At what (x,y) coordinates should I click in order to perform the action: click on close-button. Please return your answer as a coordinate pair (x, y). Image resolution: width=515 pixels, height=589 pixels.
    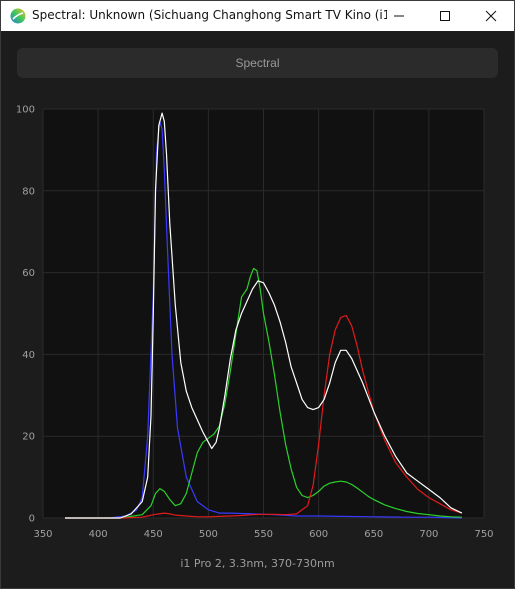
    Looking at the image, I should click on (491, 16).